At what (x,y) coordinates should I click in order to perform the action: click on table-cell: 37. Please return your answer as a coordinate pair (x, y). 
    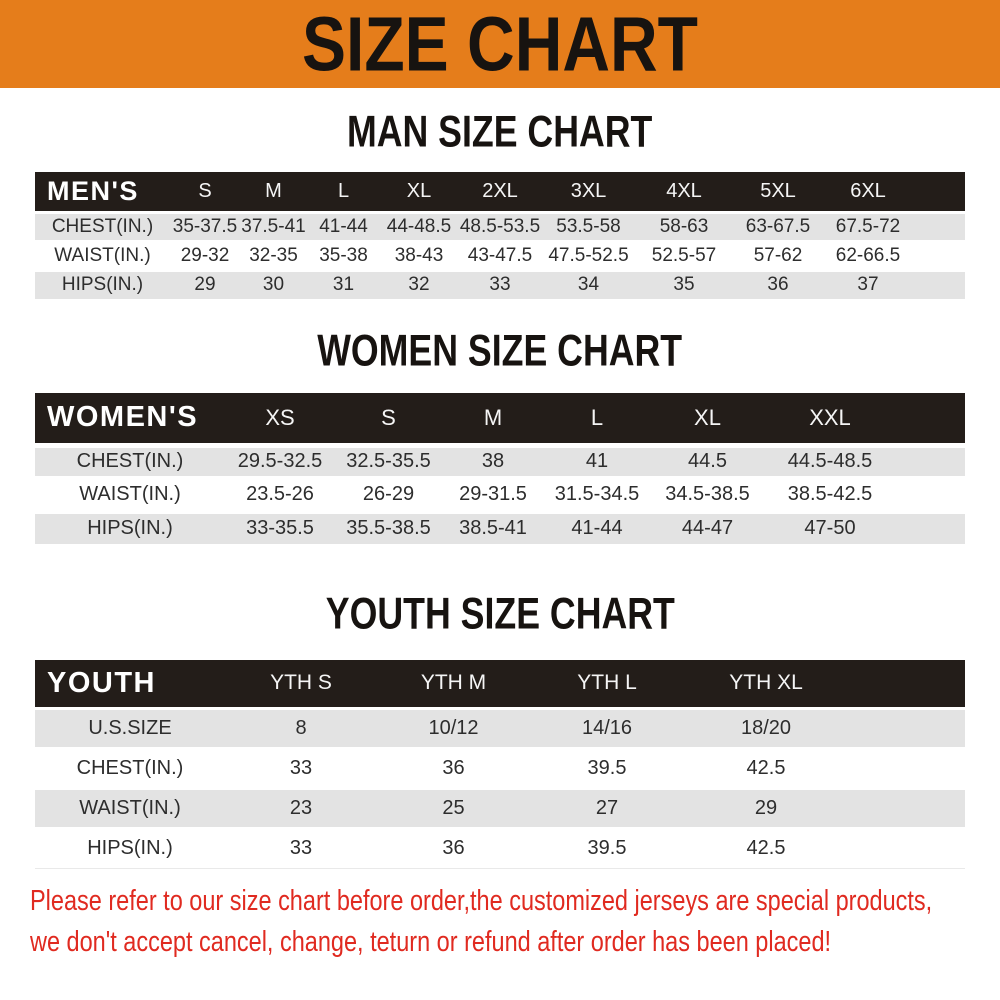
    Looking at the image, I should click on (868, 283).